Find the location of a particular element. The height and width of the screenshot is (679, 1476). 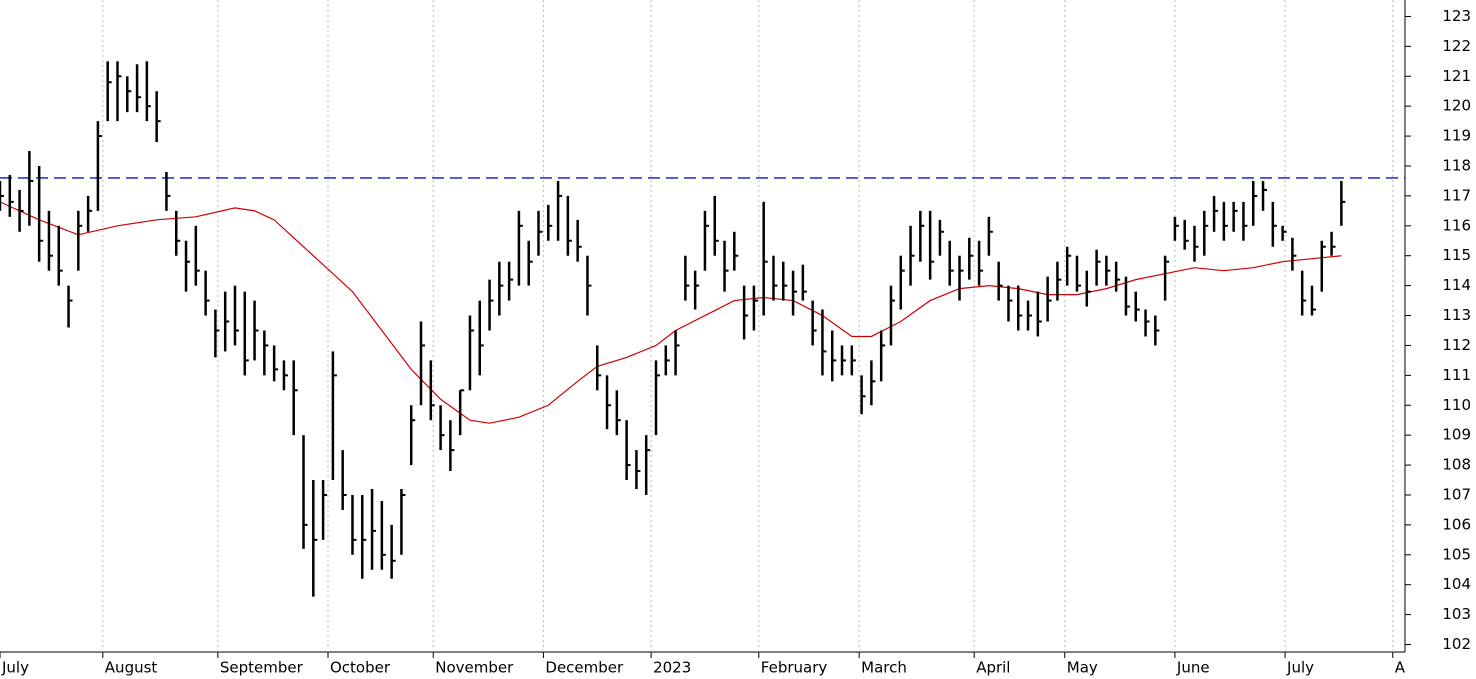

x-tick-label: September is located at coordinates (262, 668).